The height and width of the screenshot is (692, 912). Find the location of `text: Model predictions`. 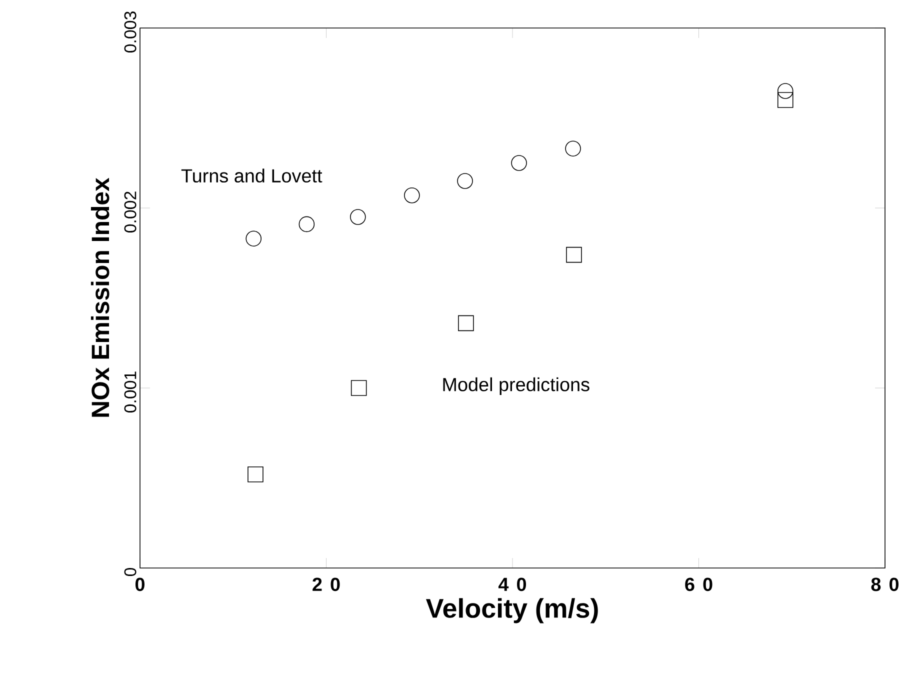

text: Model predictions is located at coordinates (516, 386).